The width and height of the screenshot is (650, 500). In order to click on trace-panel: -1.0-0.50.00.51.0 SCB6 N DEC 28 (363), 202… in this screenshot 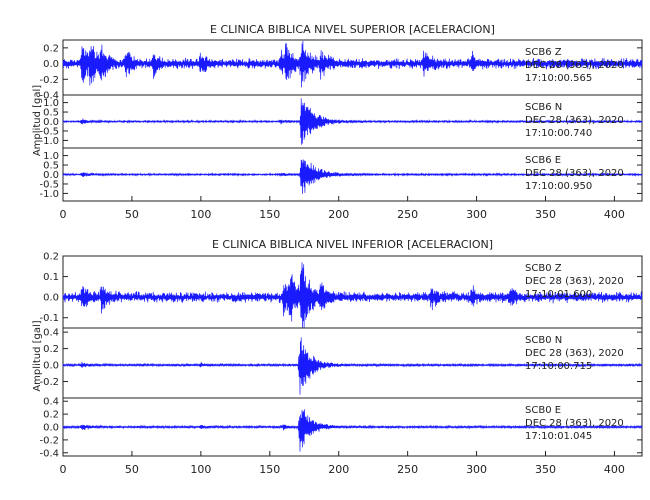, I will do `click(341, 121)`.